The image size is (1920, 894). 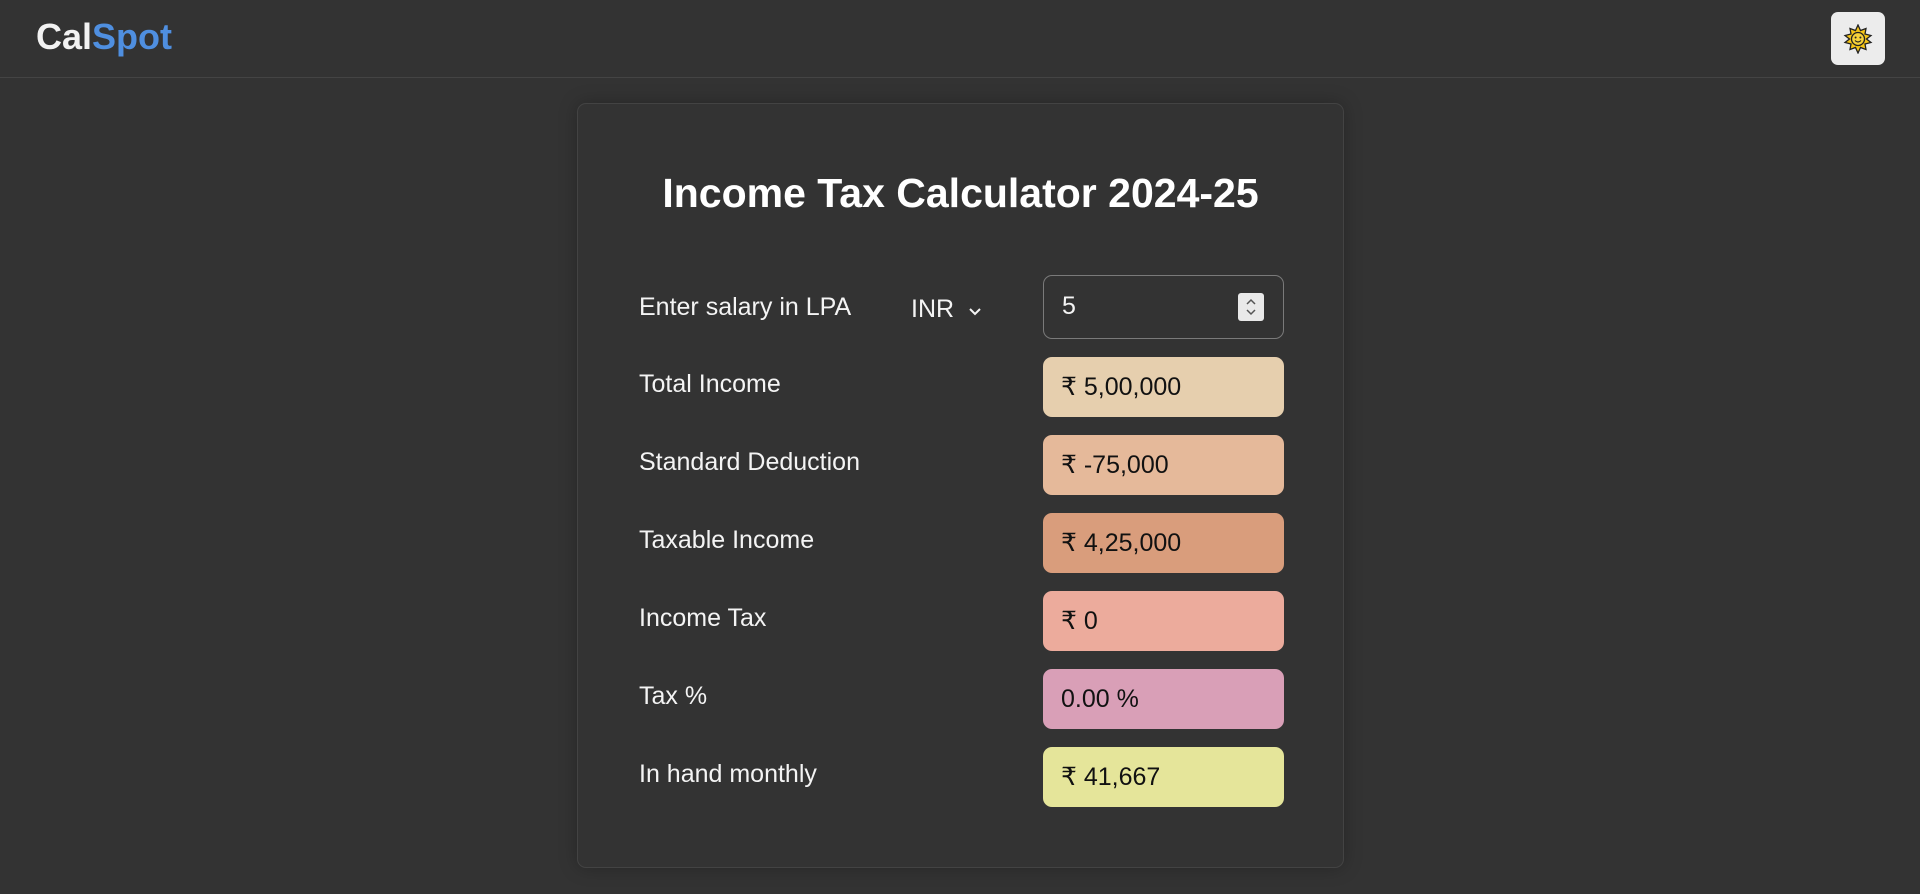 I want to click on row-label: Standard Deduction, so click(x=749, y=462).